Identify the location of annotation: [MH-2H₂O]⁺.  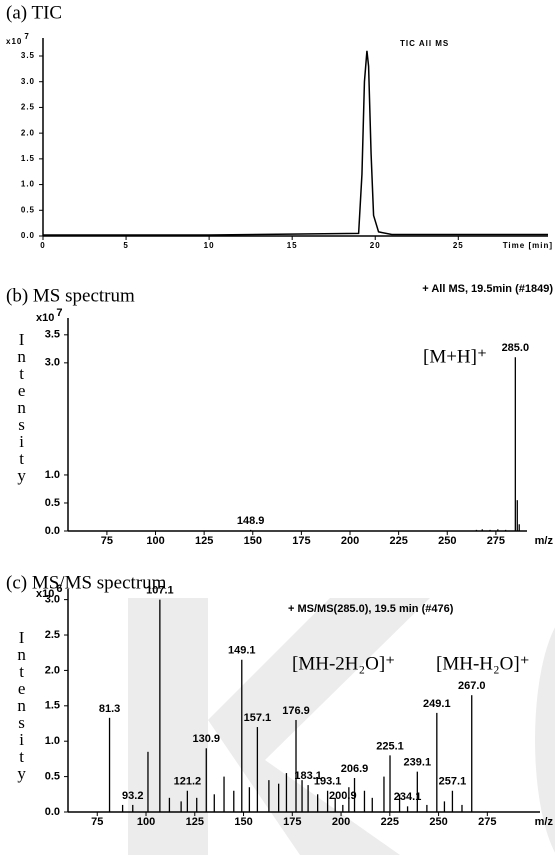
(343, 663).